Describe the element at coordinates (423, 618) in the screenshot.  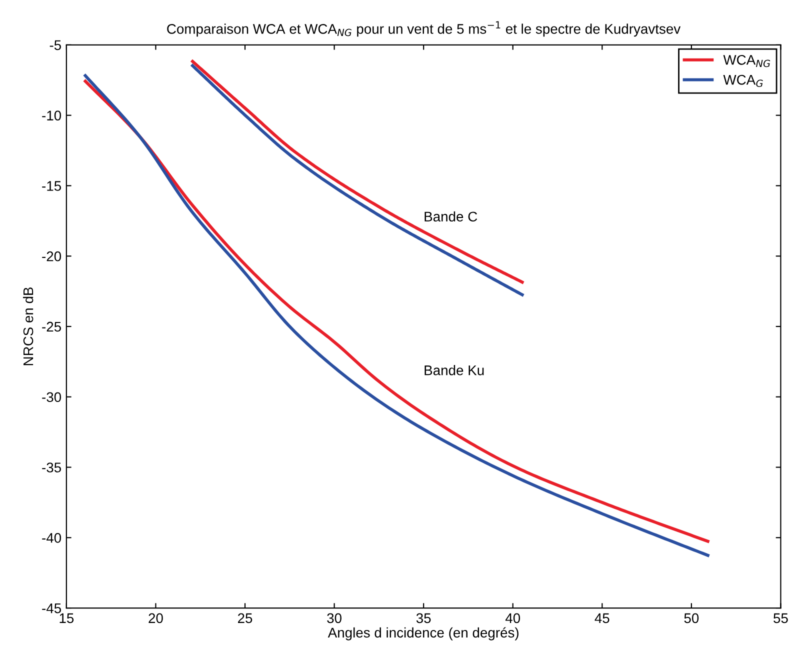
I see `x-tick-label: 35` at that location.